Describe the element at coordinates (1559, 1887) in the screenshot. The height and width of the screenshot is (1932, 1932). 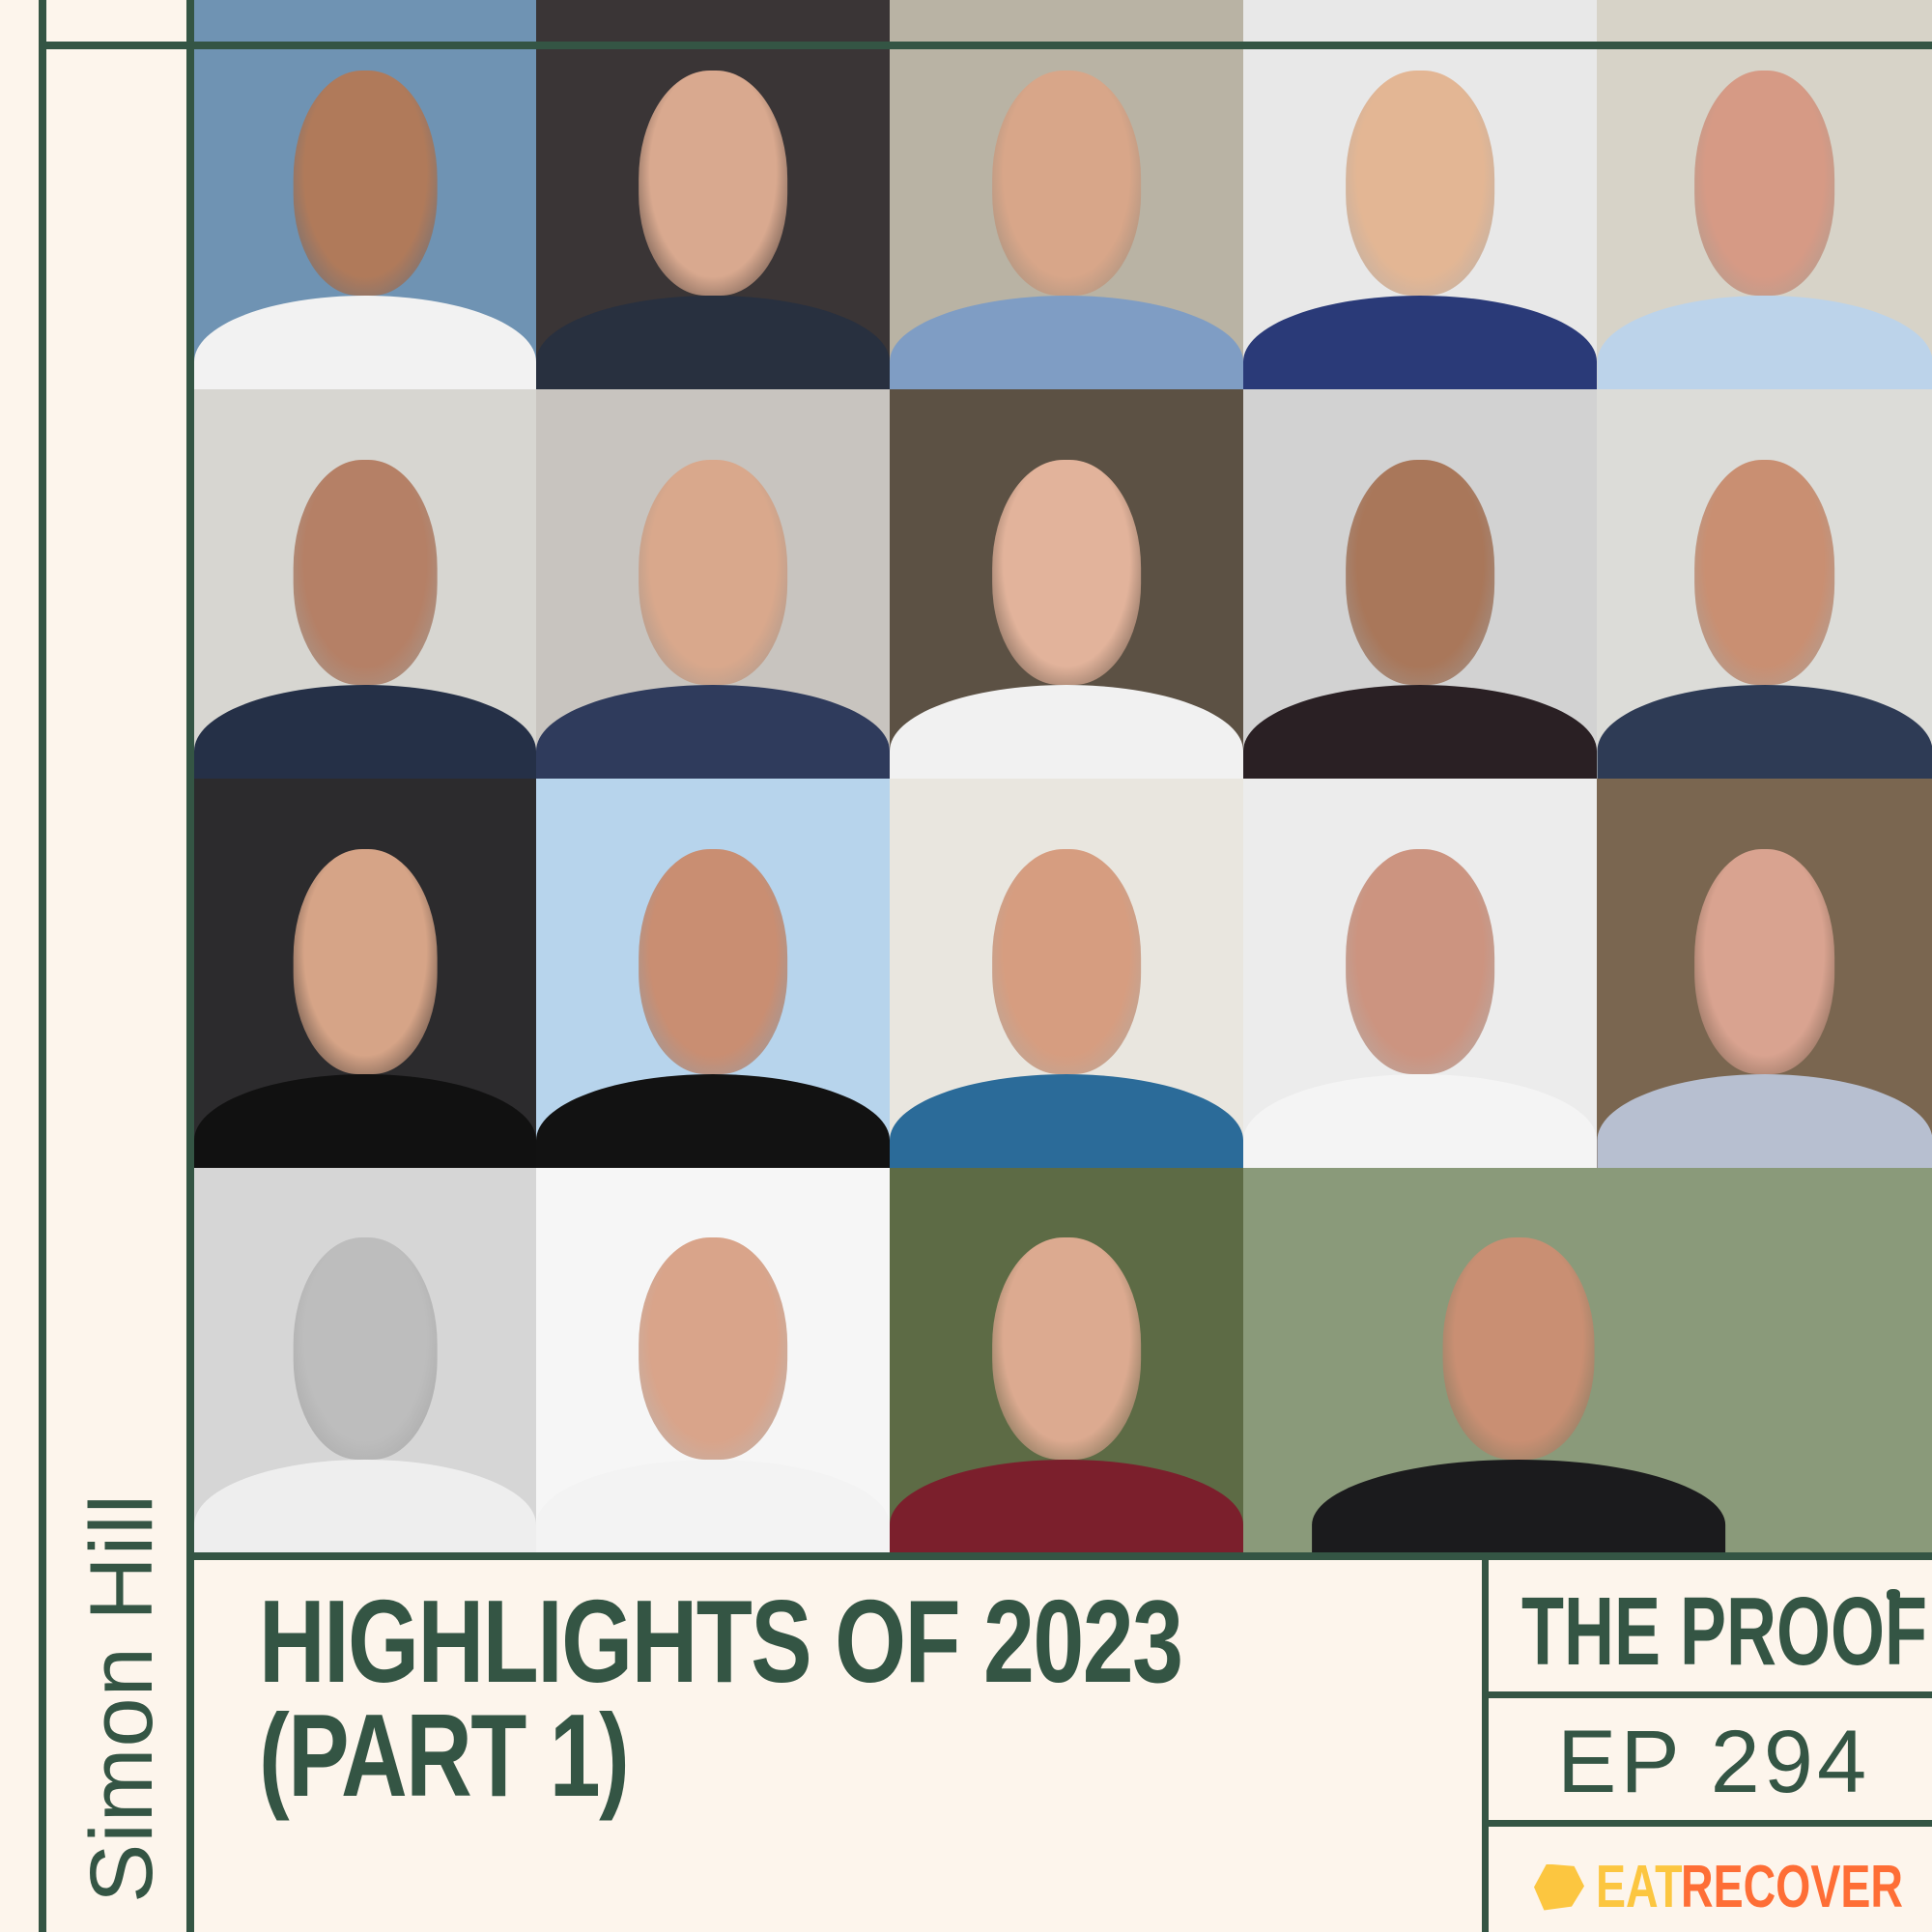
I see `hexagon-icon` at that location.